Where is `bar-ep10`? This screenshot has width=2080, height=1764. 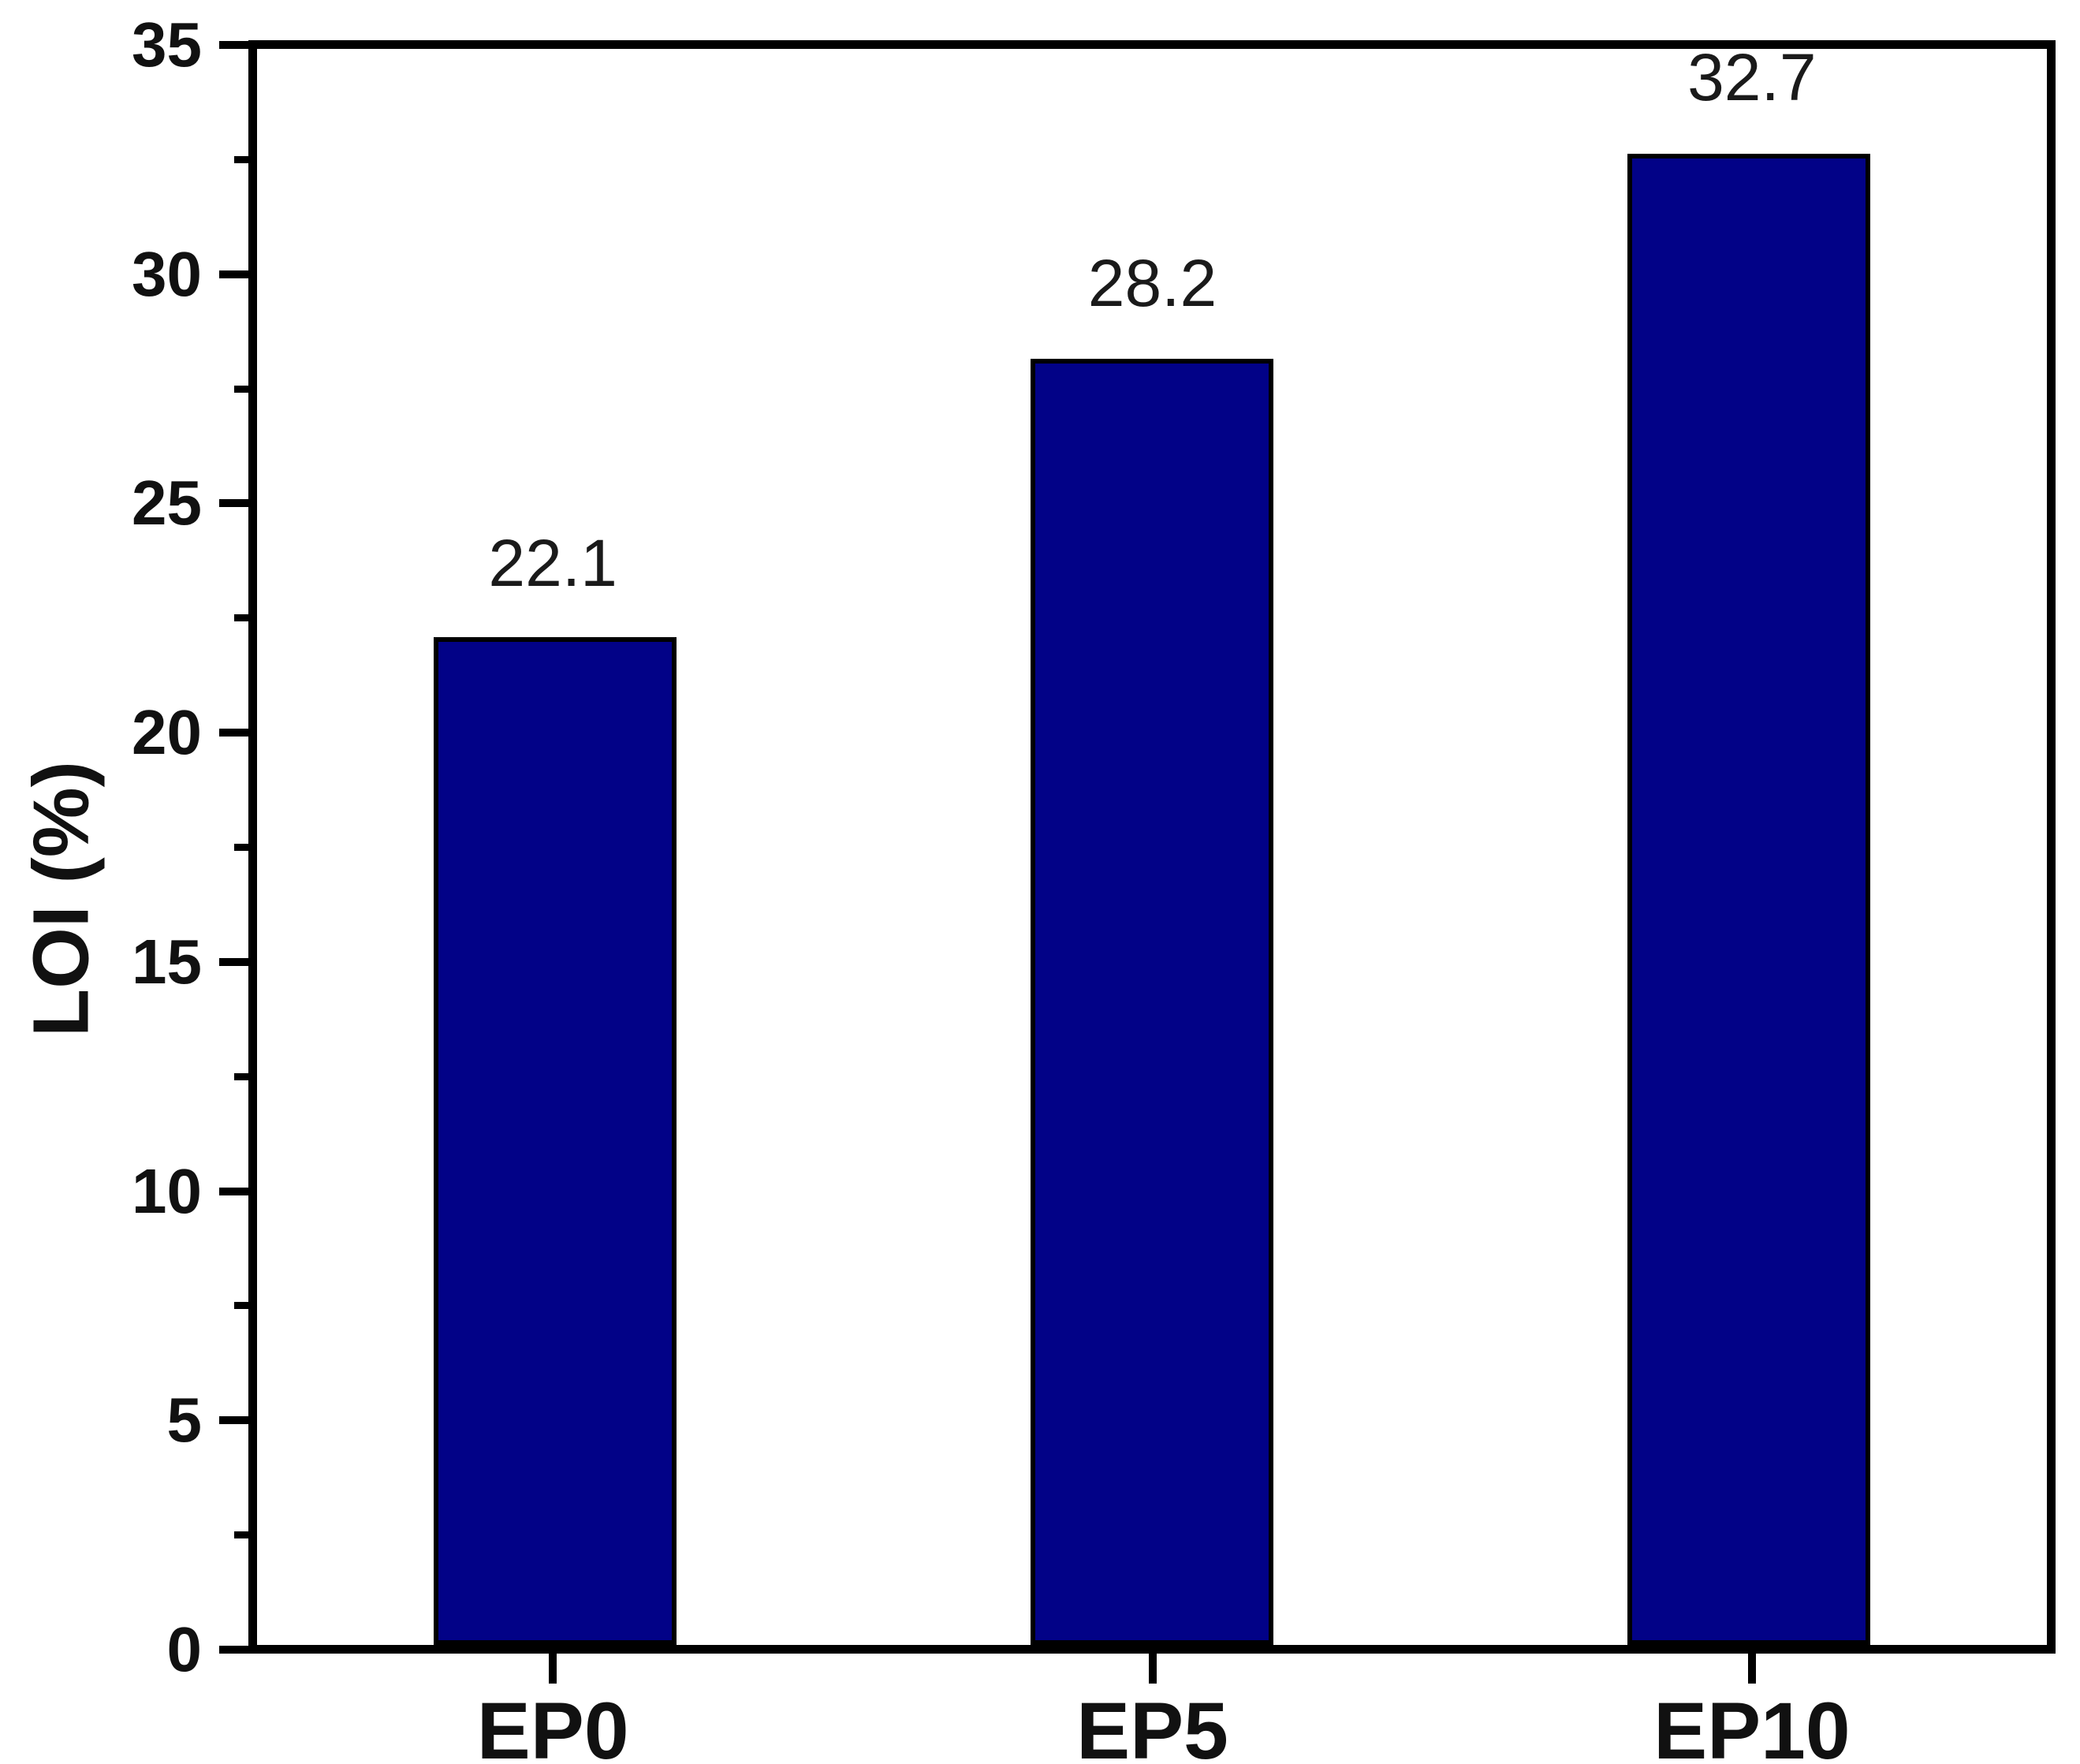 bar-ep10 is located at coordinates (1748, 900).